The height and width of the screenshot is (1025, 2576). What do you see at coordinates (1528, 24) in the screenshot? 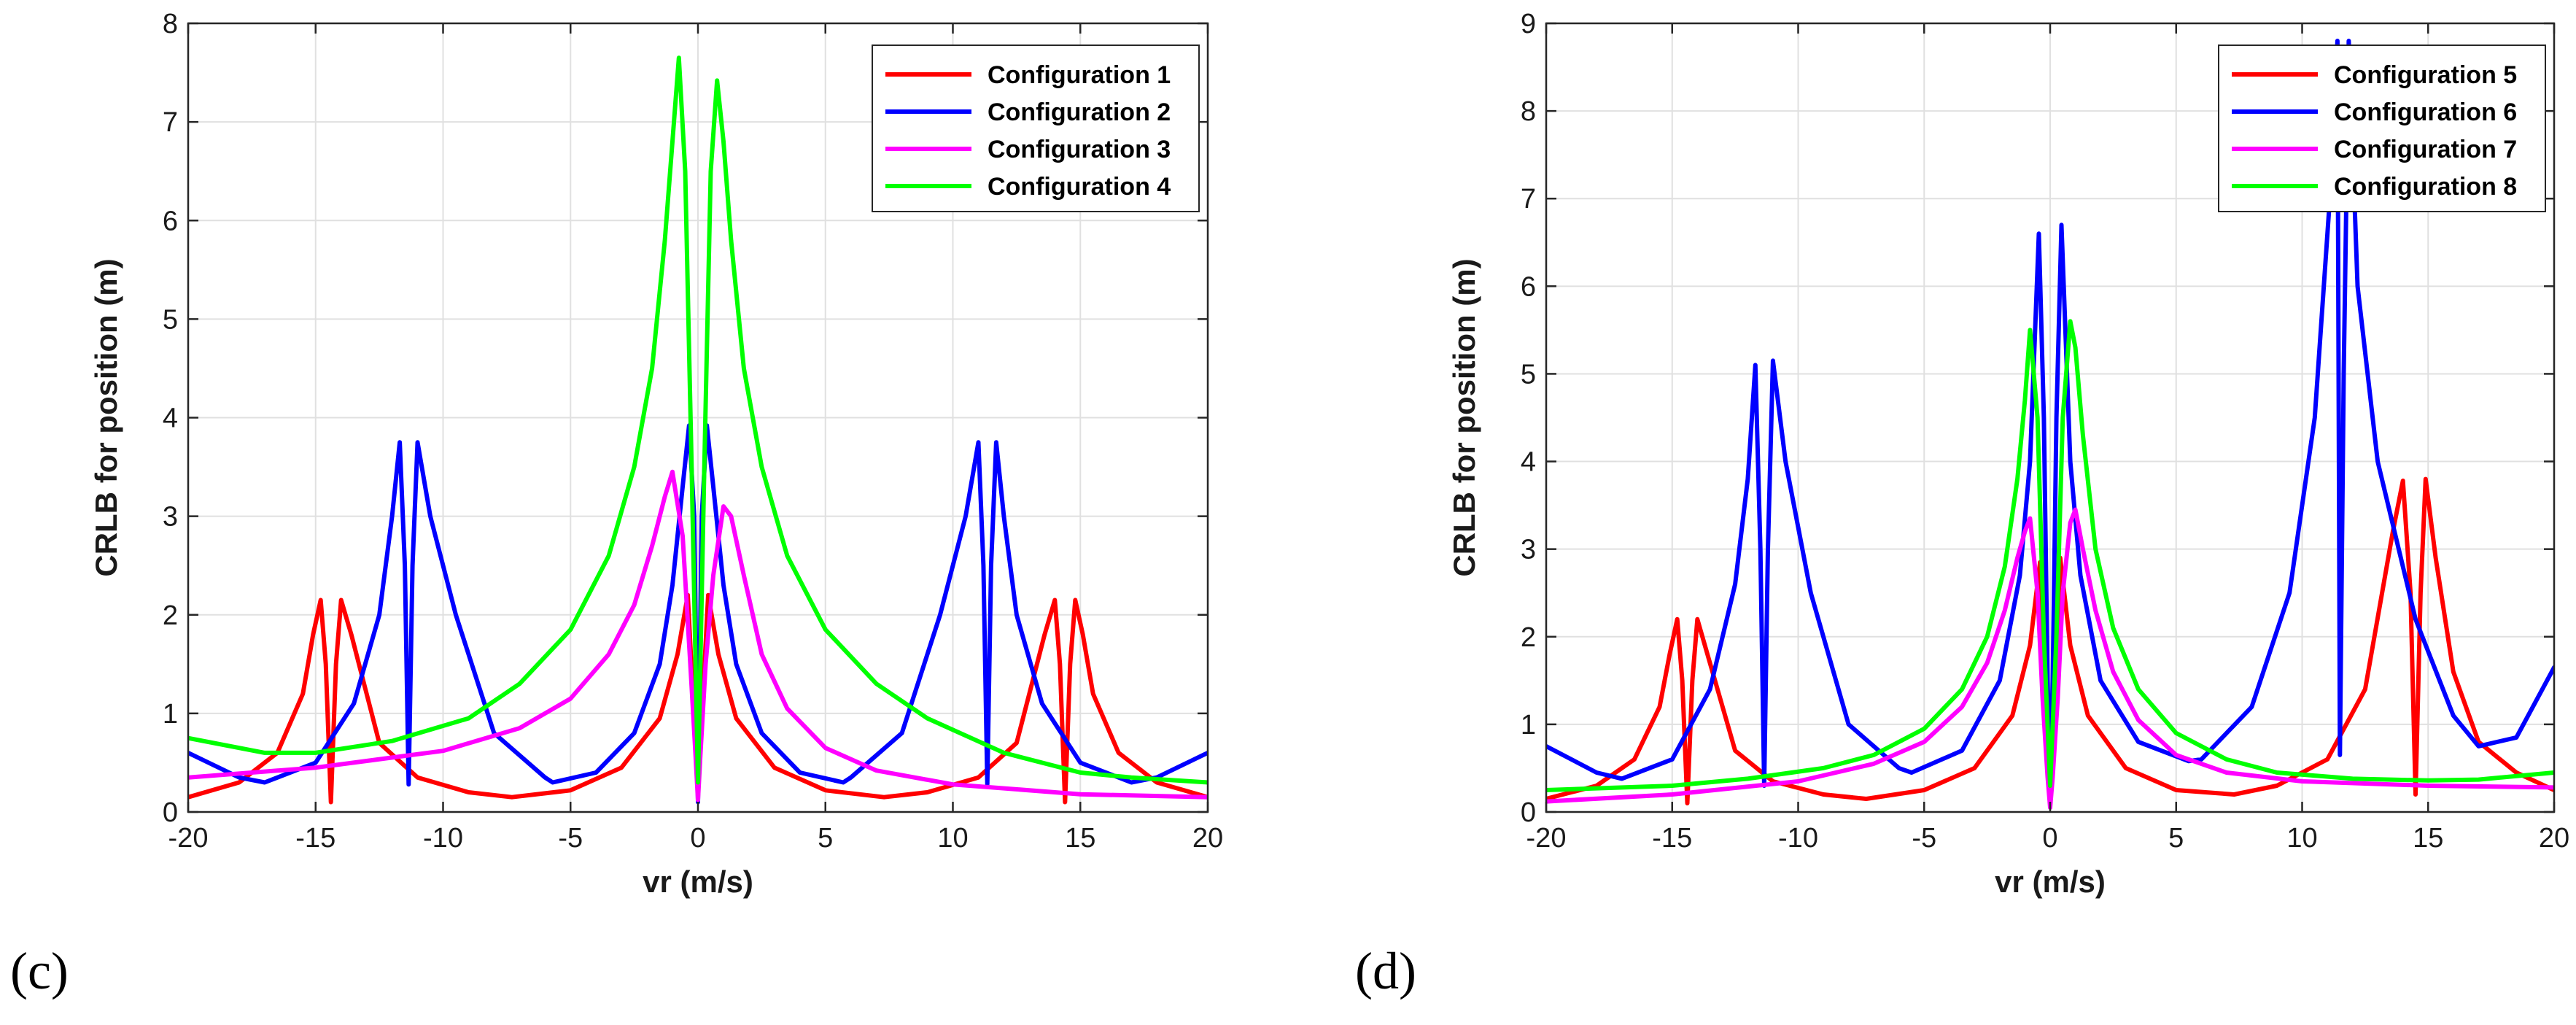
I see `y-tick-label: 9` at bounding box center [1528, 24].